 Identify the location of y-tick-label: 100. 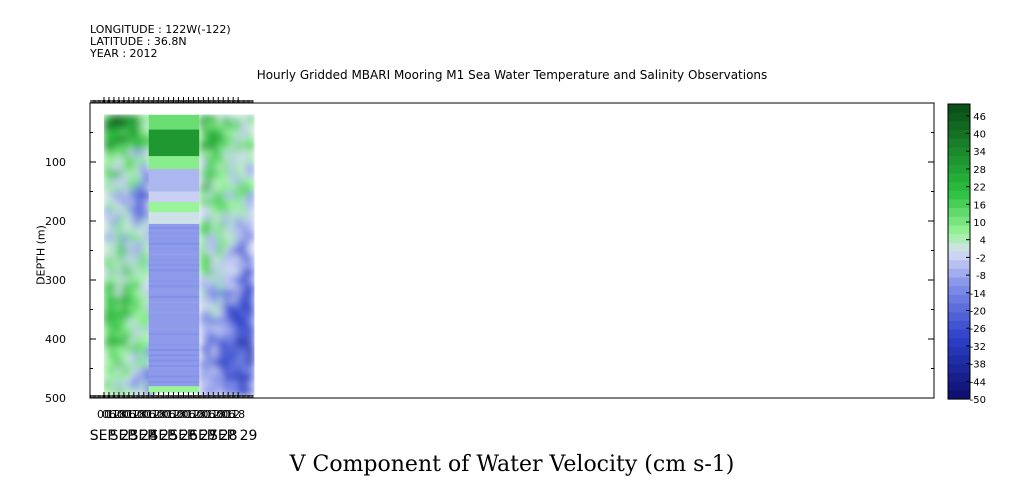
(55, 162).